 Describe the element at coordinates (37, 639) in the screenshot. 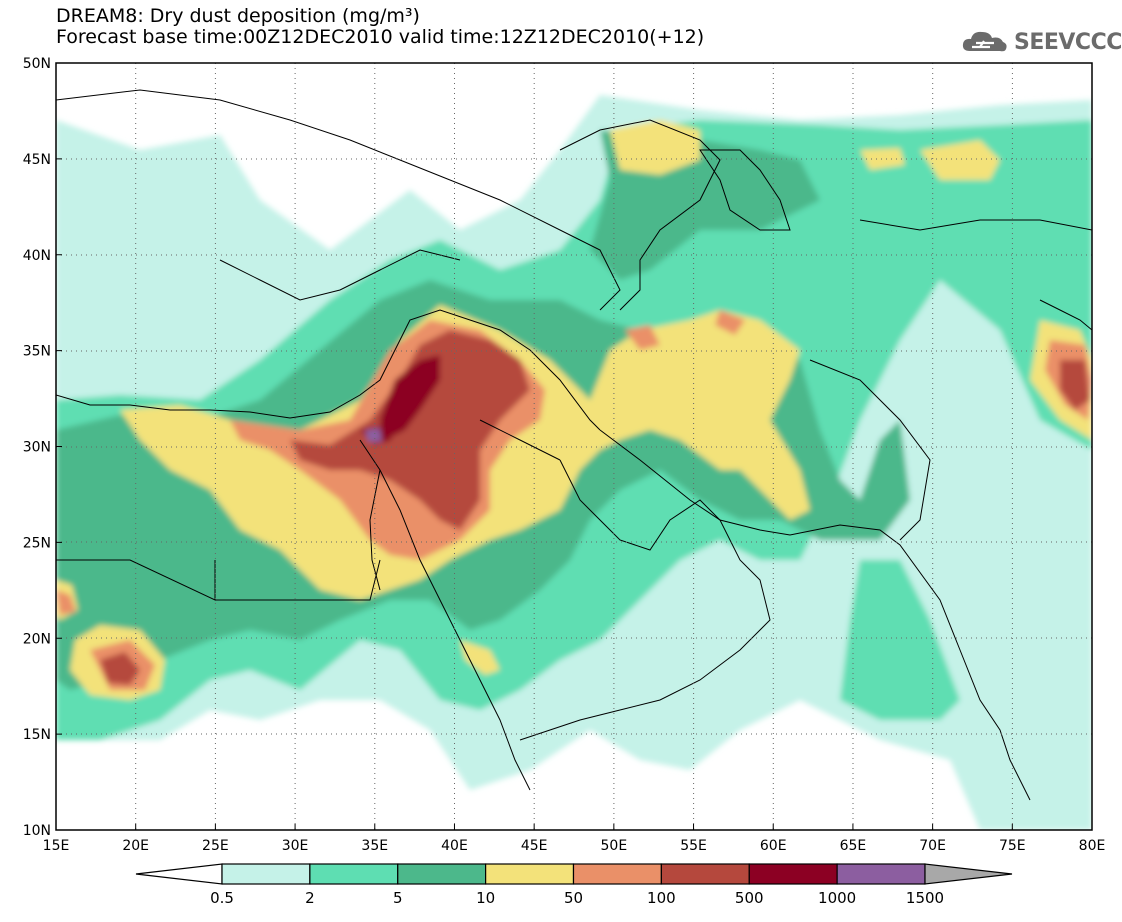

I see `lat-tick-label: 20N` at that location.